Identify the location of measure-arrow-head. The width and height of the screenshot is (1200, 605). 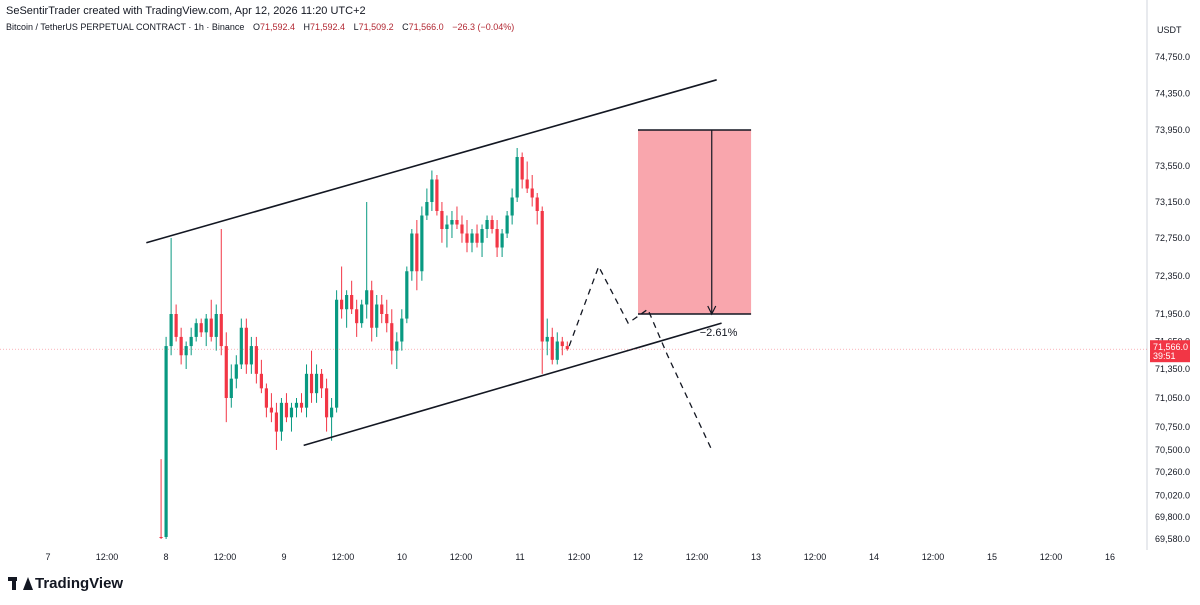
(712, 310).